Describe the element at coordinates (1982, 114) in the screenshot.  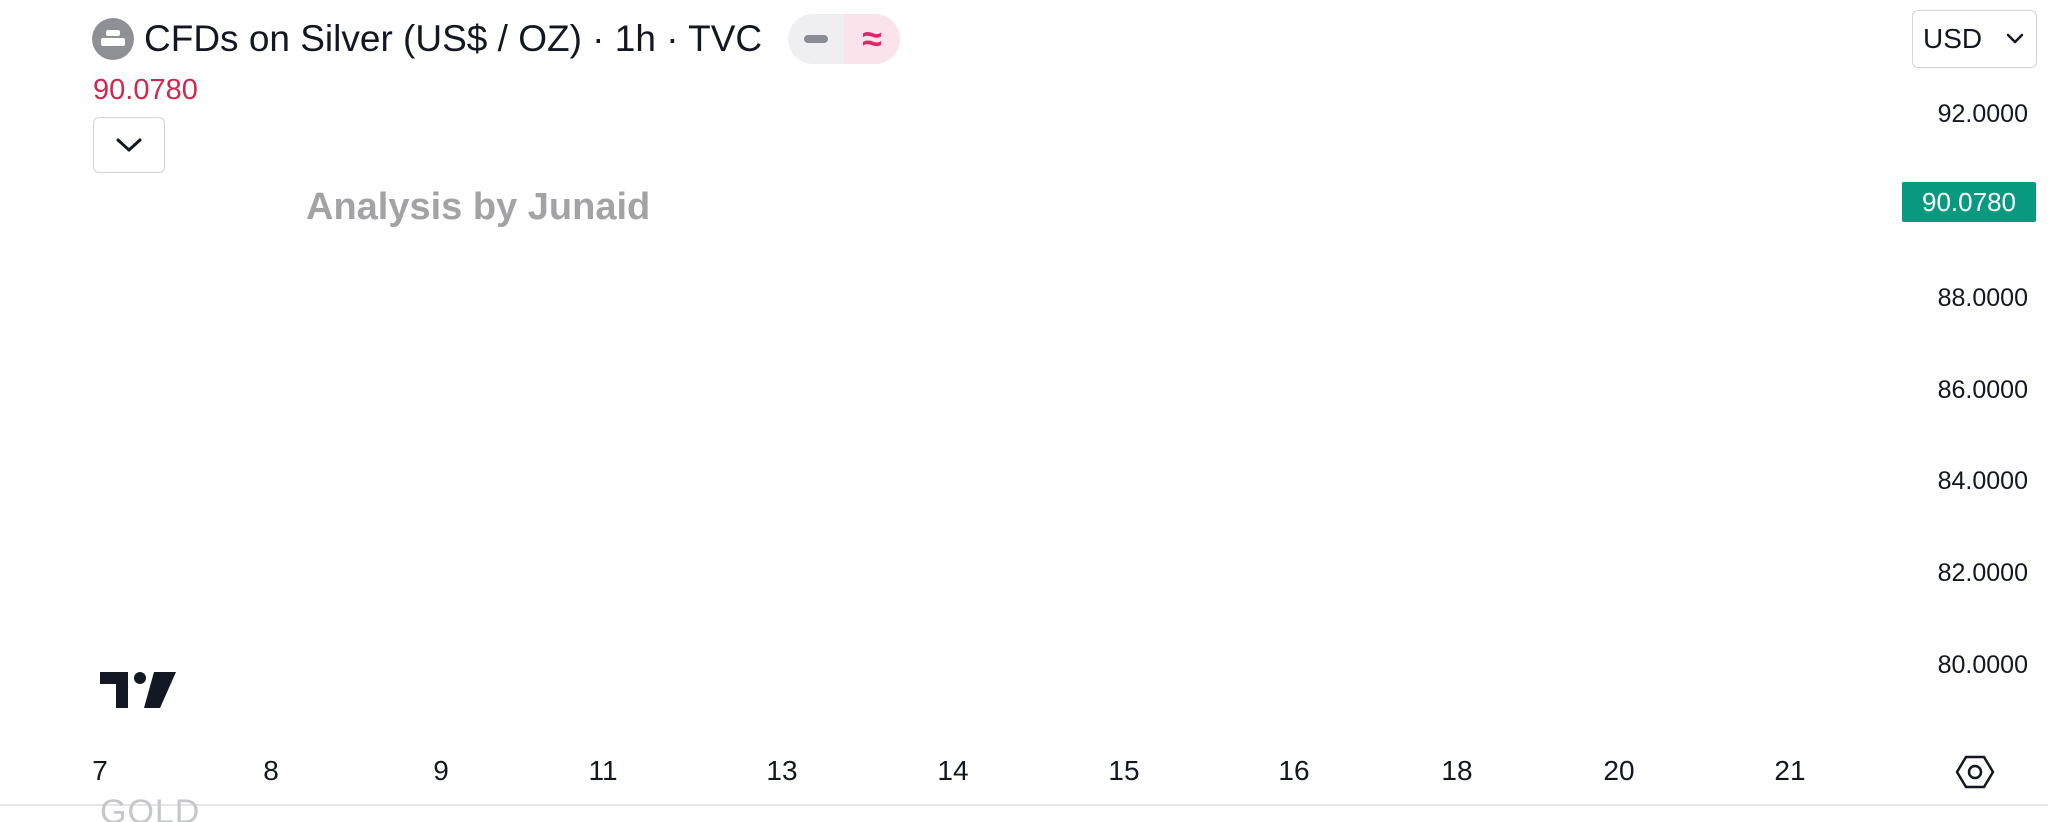
I see `price-axis-label: 92.0000` at that location.